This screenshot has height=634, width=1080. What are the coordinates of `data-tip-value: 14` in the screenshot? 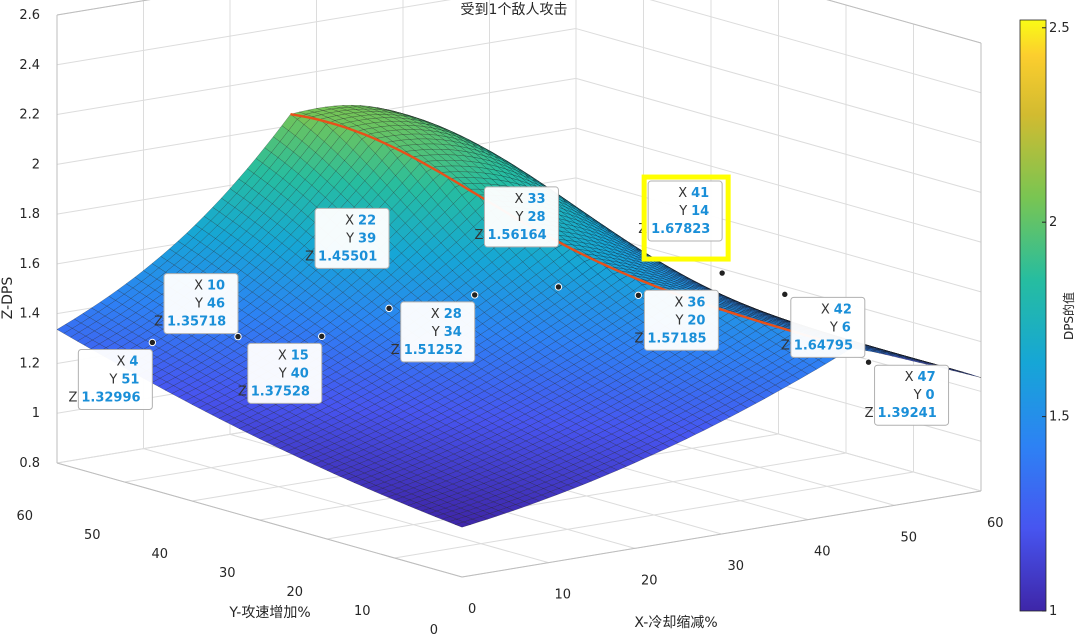 It's located at (700, 211).